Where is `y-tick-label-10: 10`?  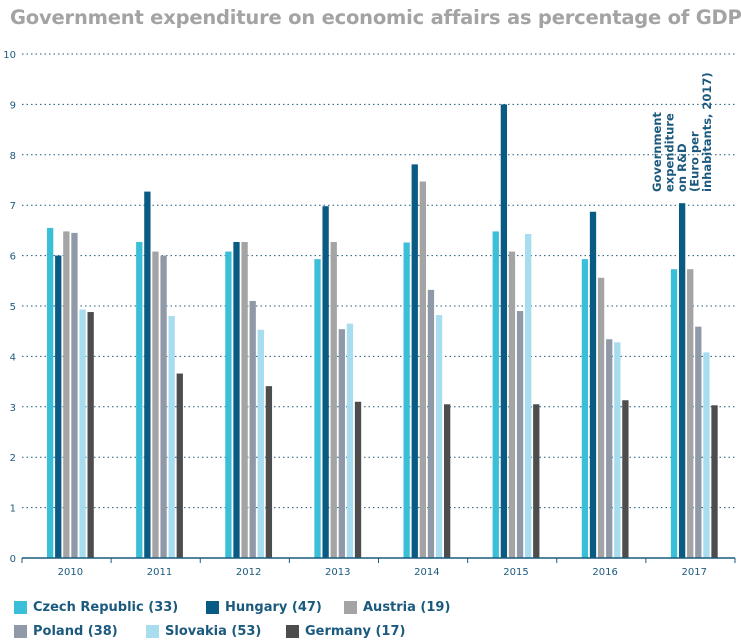 y-tick-label-10: 10 is located at coordinates (9, 55).